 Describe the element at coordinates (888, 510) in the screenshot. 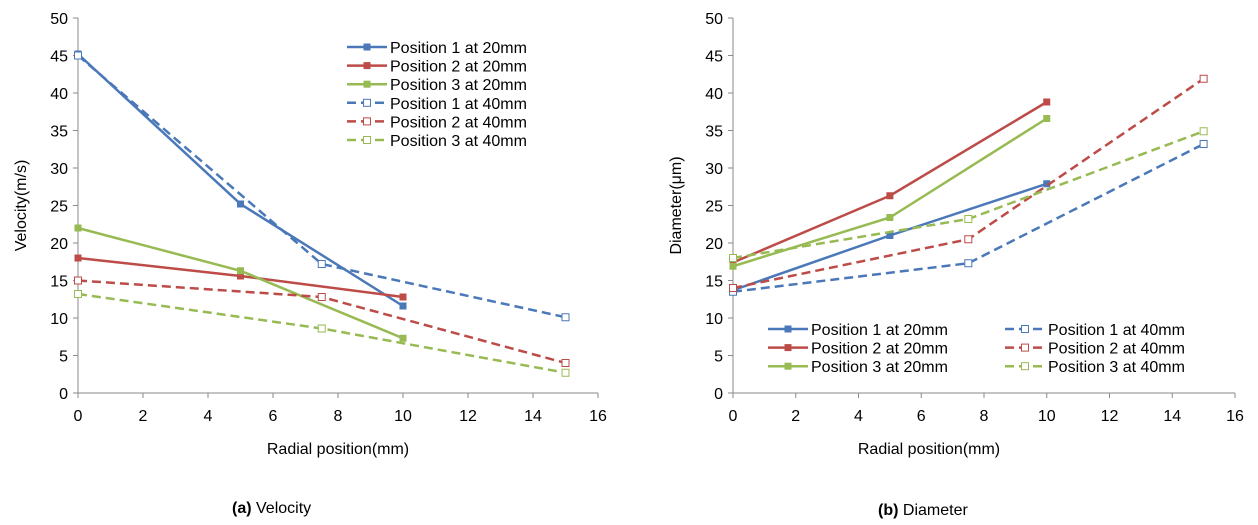

I see `caption-diameter-label: (b)` at that location.